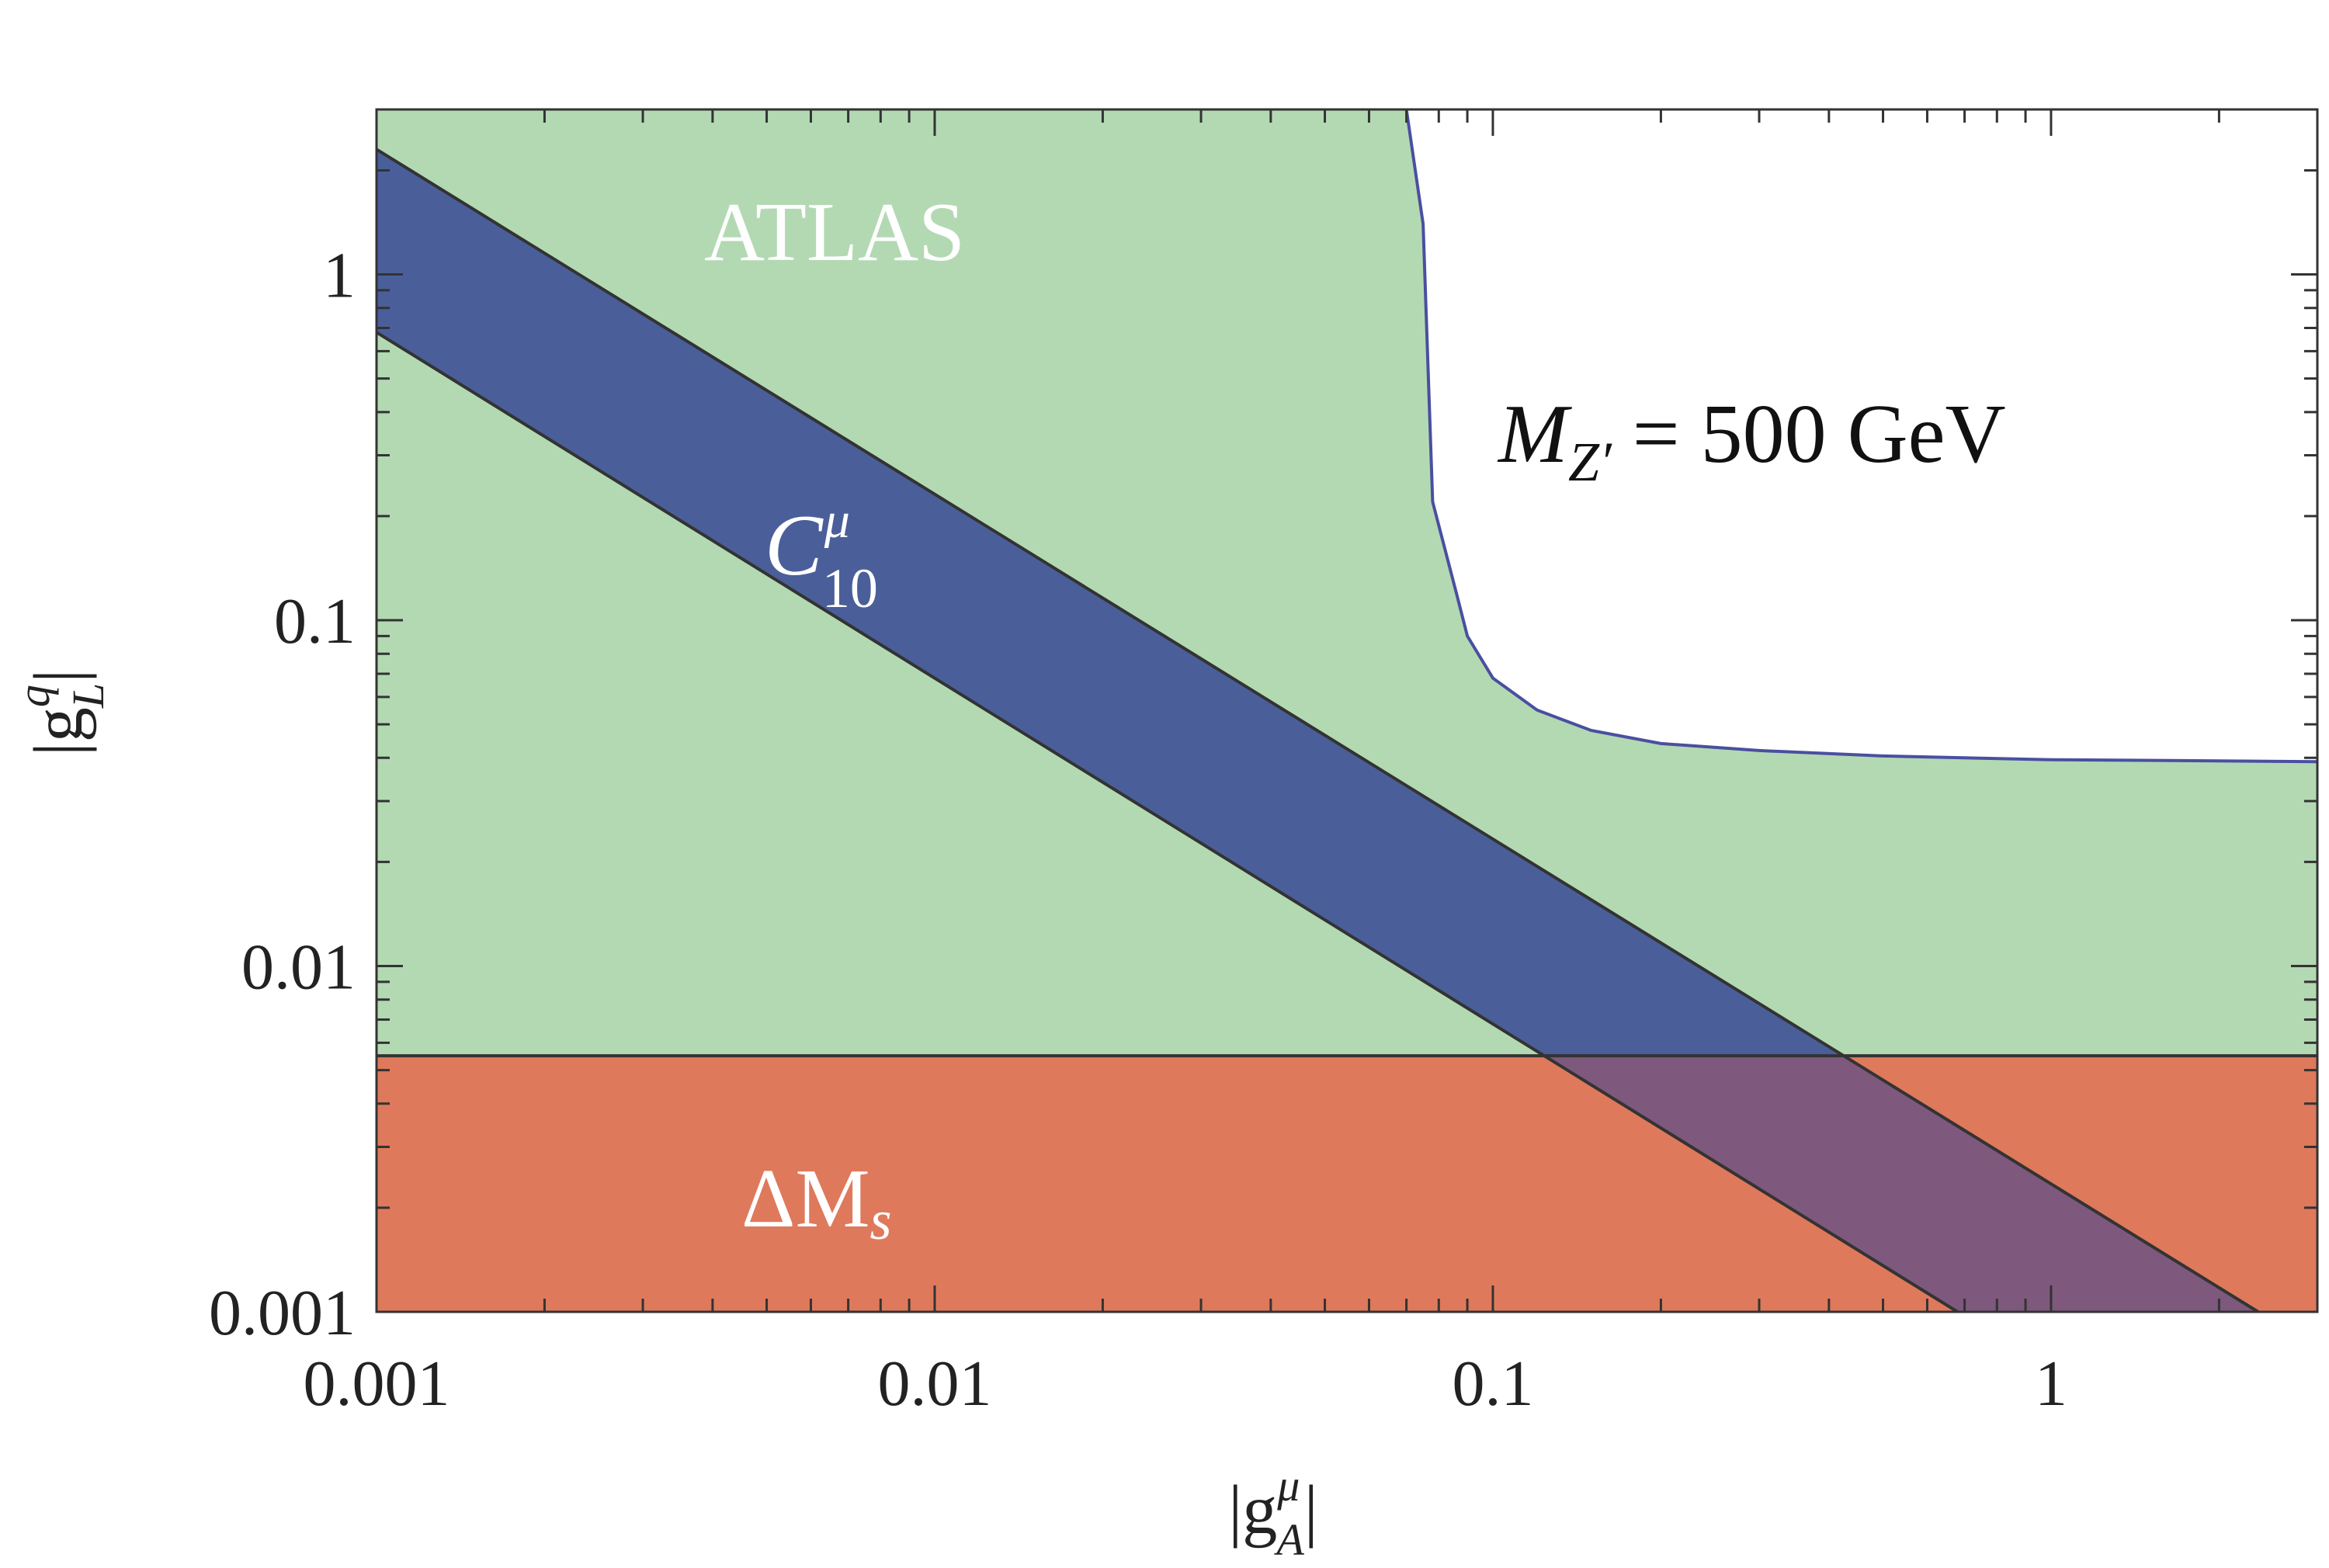 This screenshot has width=2329, height=1568. I want to click on y-axis-label: |gqL|, so click(61, 712).